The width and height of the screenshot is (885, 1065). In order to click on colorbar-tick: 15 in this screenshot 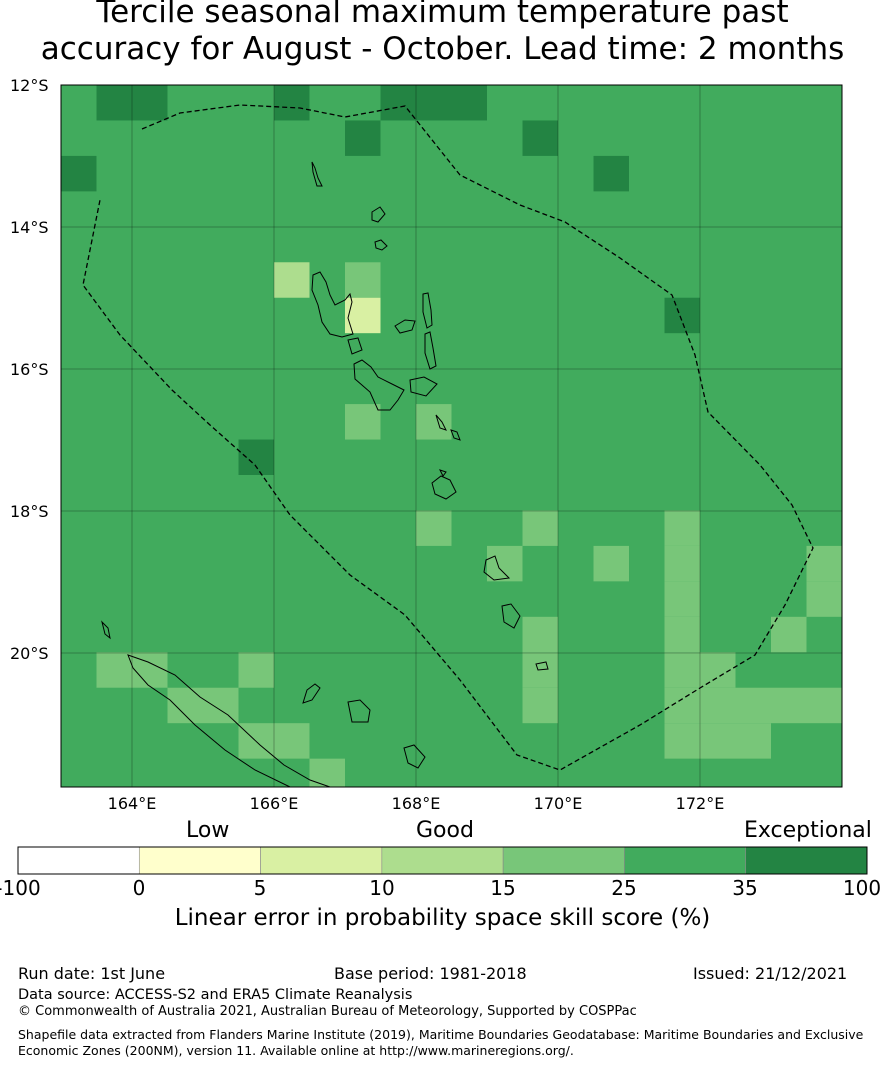, I will do `click(503, 888)`.